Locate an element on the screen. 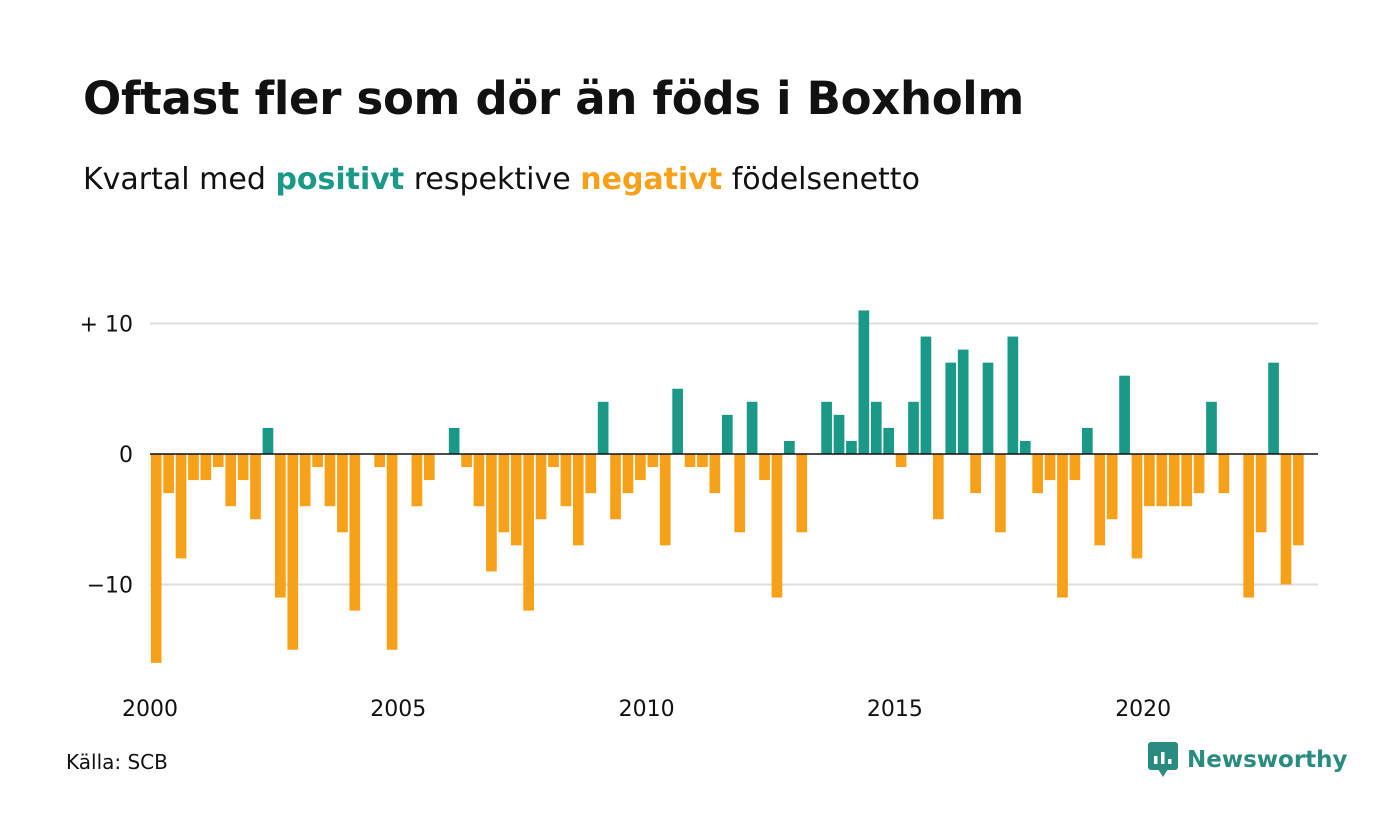  bar-2006-Q3 is located at coordinates (479, 480).